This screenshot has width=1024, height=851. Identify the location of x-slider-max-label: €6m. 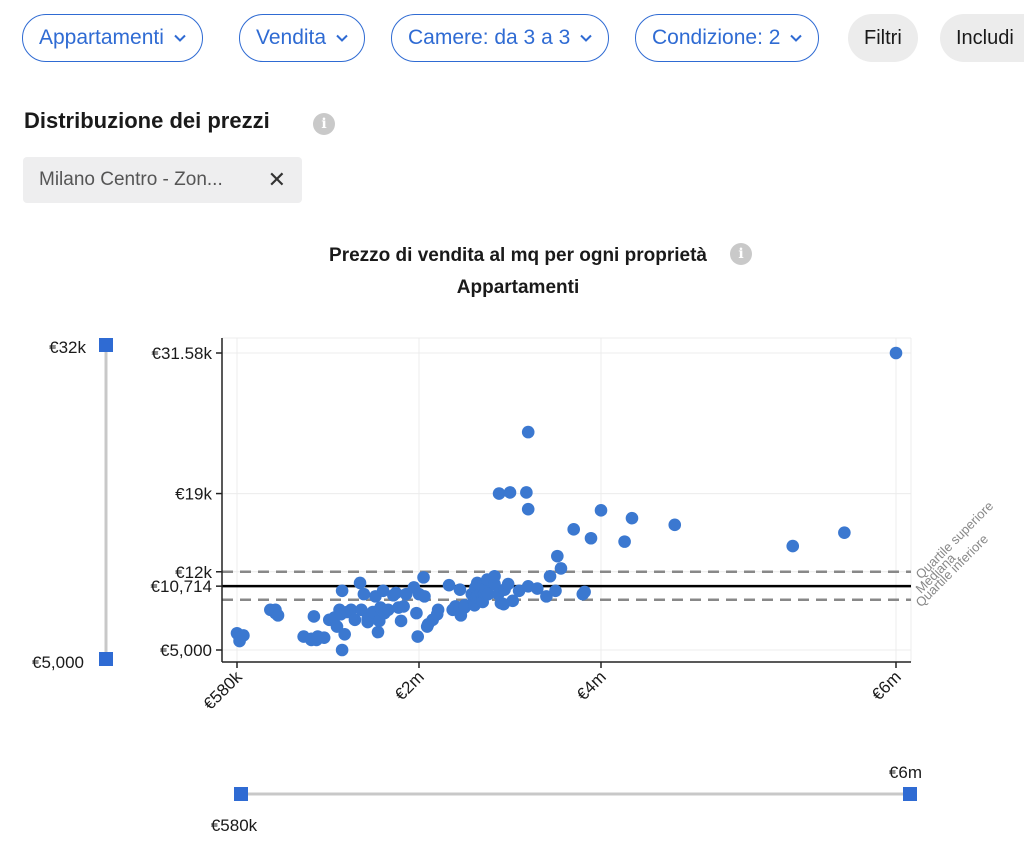
(905, 772).